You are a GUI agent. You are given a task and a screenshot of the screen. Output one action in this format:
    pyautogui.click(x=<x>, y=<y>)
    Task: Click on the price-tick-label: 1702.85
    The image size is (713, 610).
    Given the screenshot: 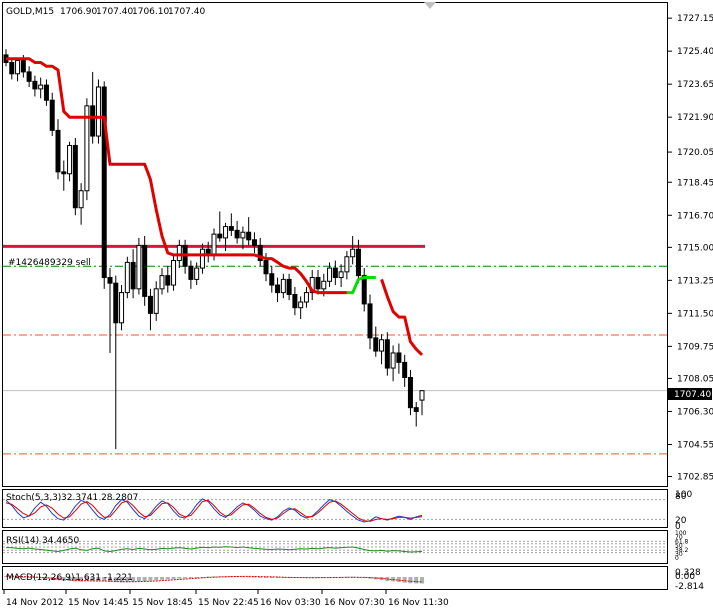 What is the action you would take?
    pyautogui.click(x=695, y=478)
    